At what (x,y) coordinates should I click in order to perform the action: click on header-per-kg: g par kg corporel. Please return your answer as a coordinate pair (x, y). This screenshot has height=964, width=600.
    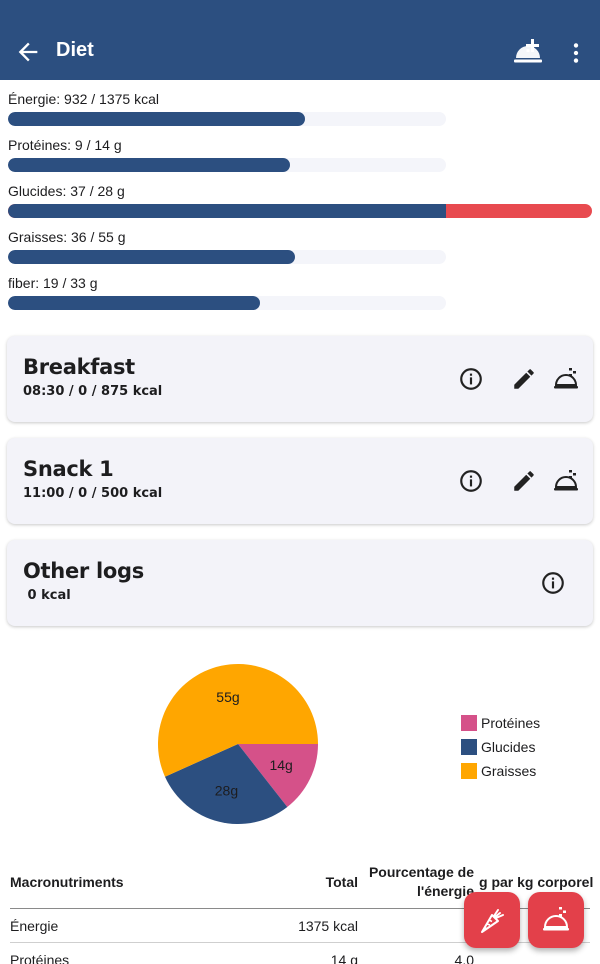
    Looking at the image, I should click on (536, 882).